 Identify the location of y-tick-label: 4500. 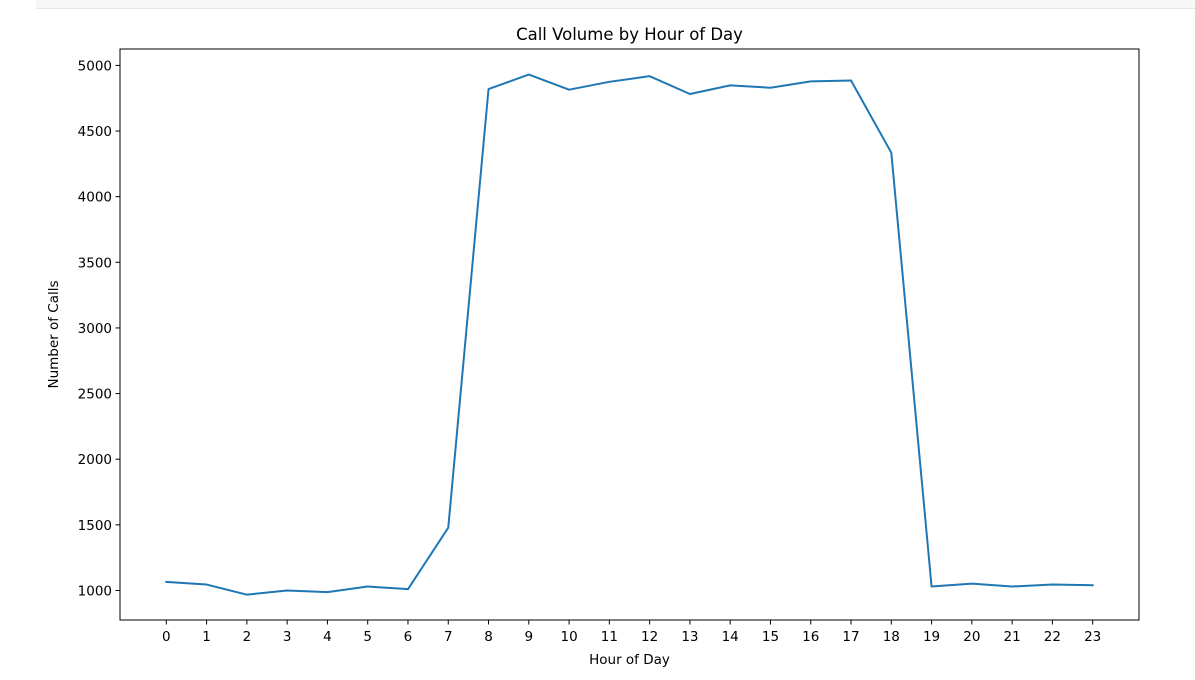
(95, 132).